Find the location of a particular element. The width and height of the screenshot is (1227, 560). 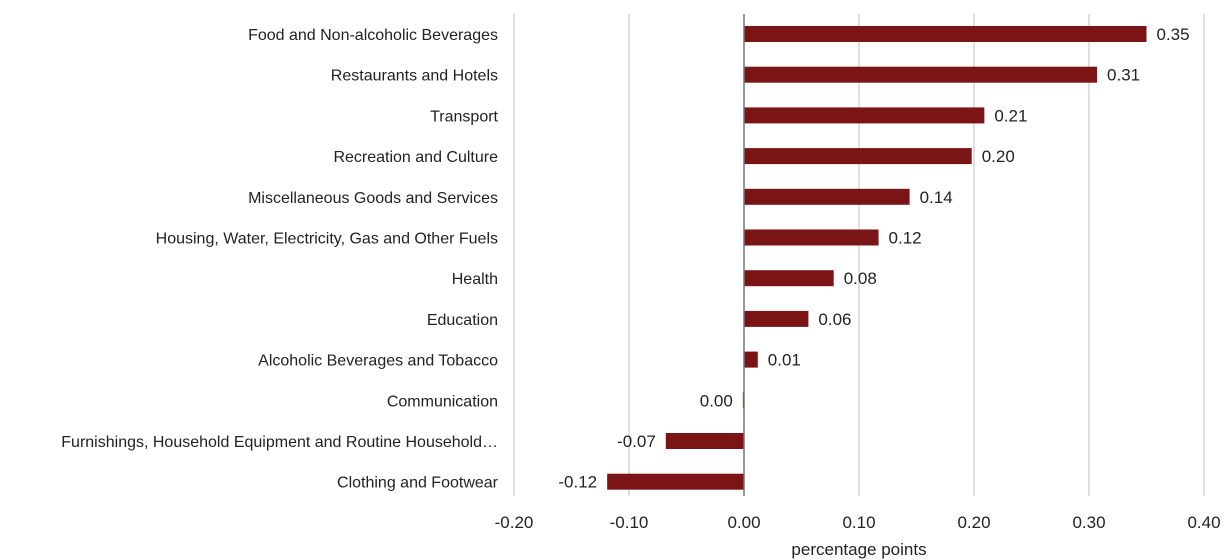

category-label: Clothing and Footwear is located at coordinates (418, 483).